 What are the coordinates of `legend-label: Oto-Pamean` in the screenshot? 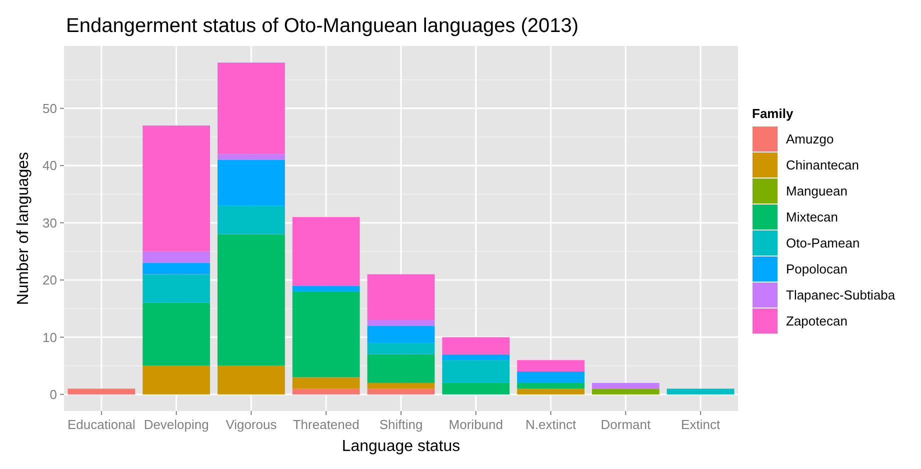 It's located at (823, 243).